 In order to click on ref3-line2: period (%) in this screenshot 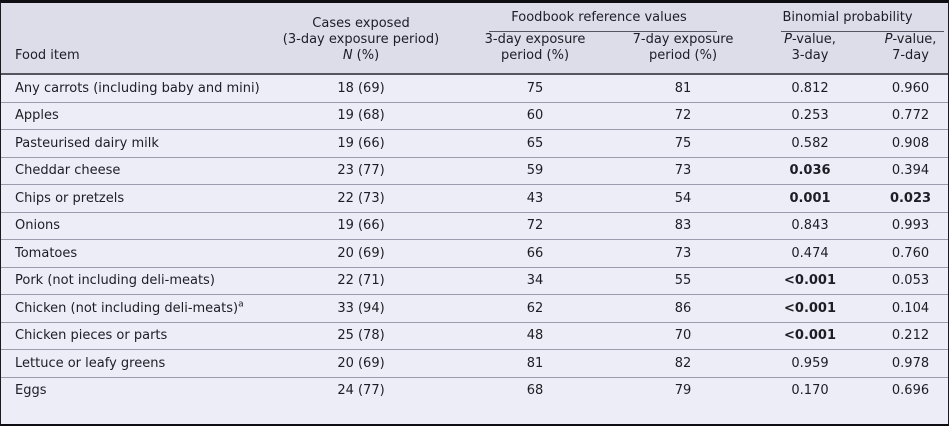, I will do `click(535, 55)`.